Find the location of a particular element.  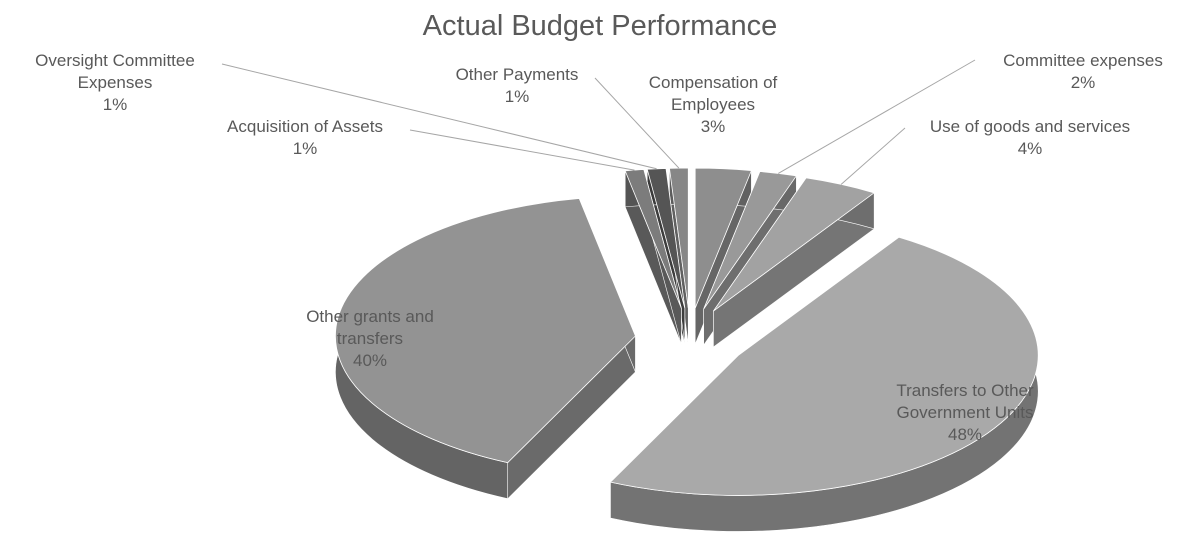

data-label: Other Payments 1% is located at coordinates (517, 86).